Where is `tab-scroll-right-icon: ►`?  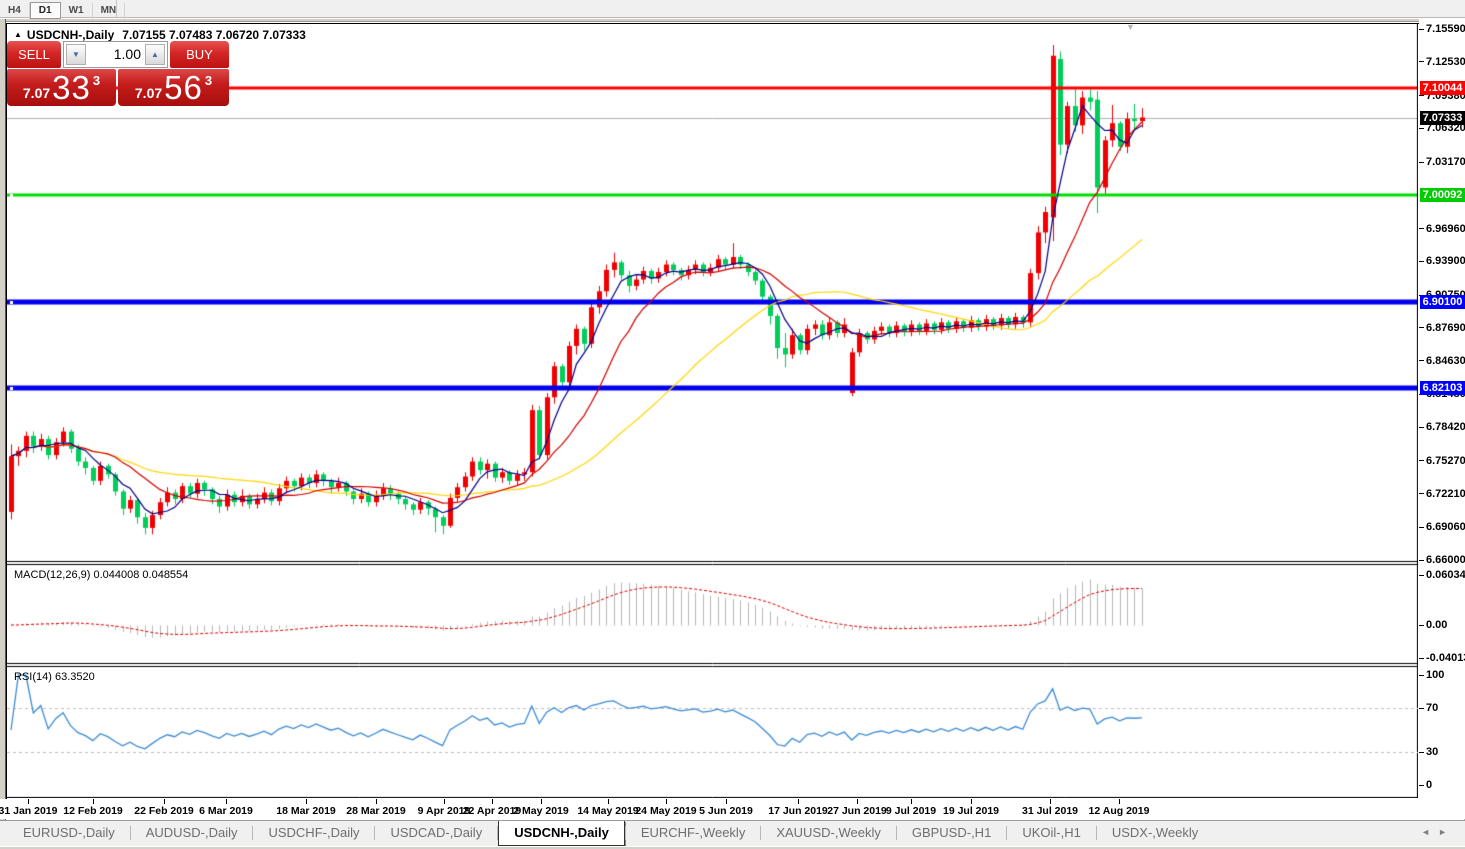 tab-scroll-right-icon: ► is located at coordinates (1446, 832).